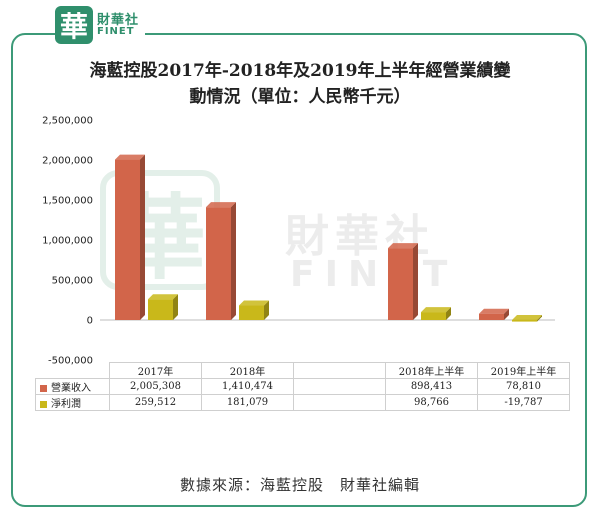  What do you see at coordinates (523, 402) in the screenshot?
I see `data-label: -19,787` at bounding box center [523, 402].